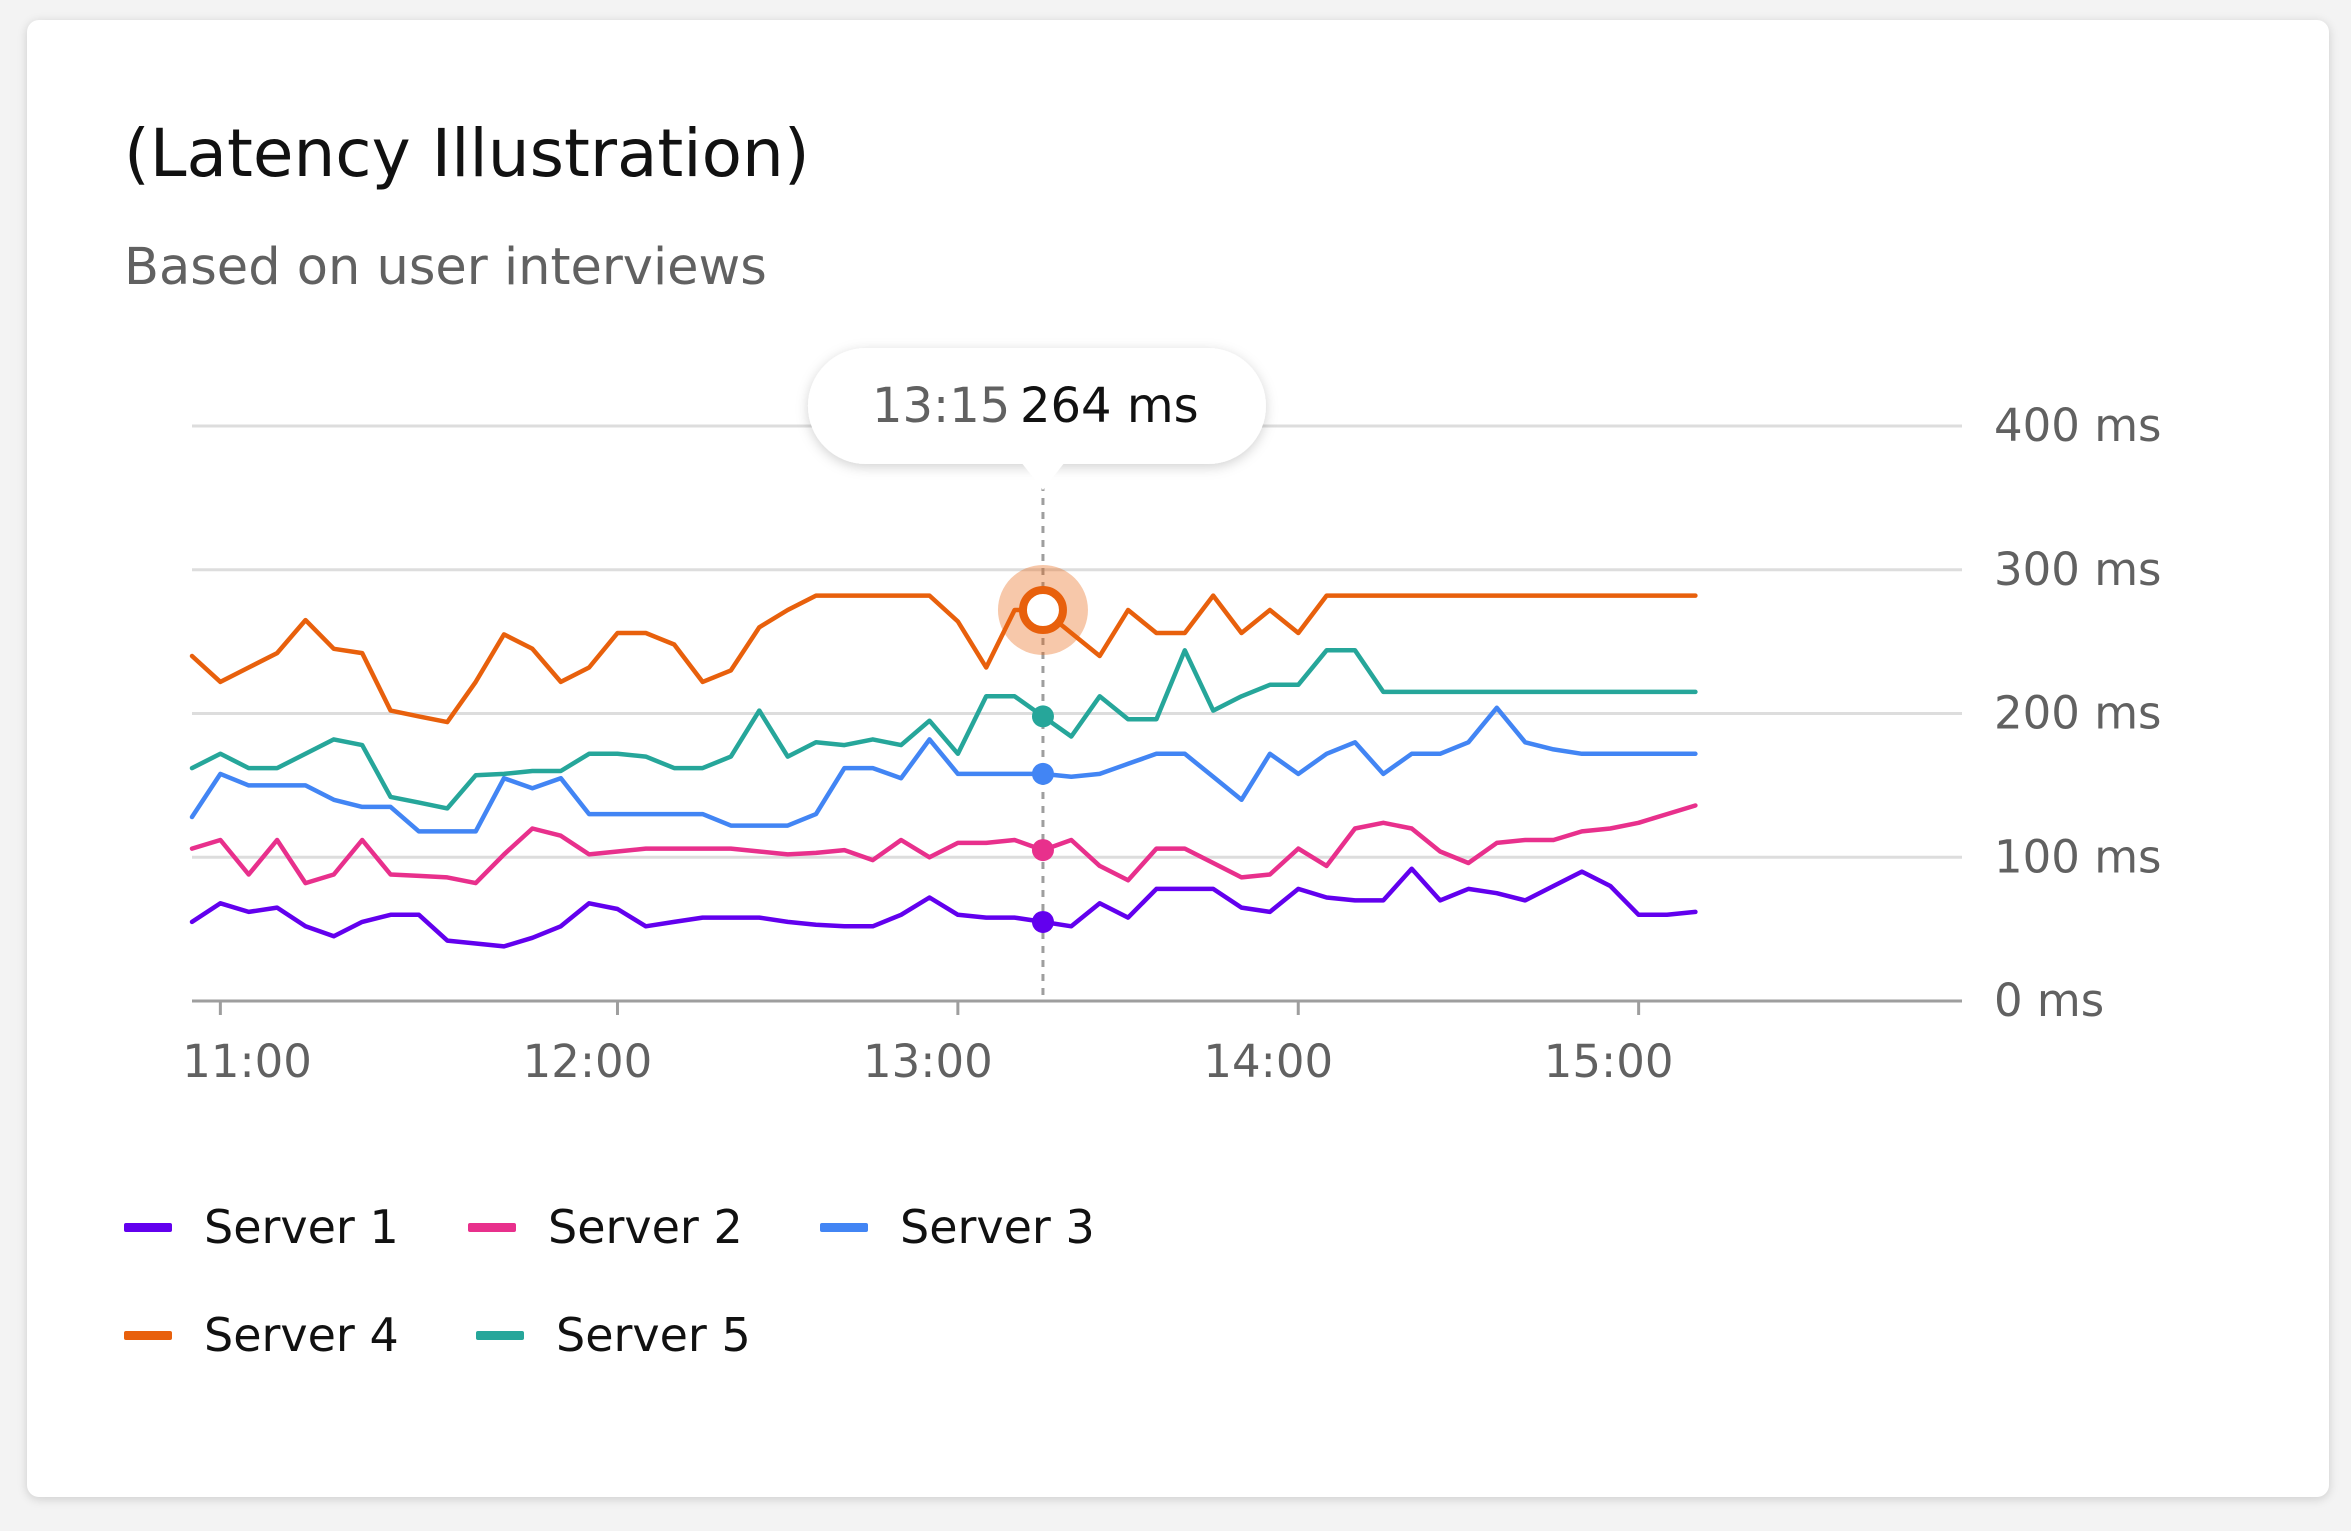  I want to click on legend-item-server-4: Server 4, so click(261, 1335).